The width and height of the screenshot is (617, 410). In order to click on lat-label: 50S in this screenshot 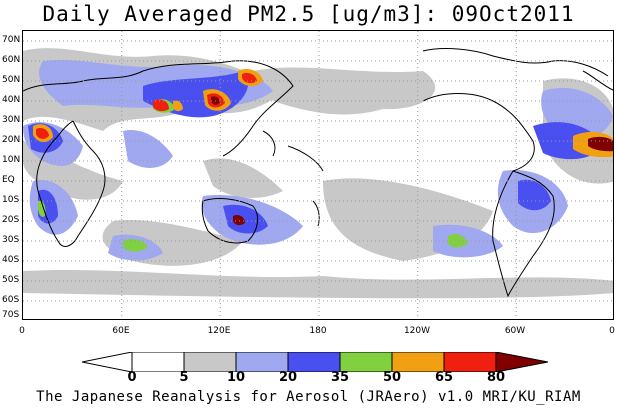, I will do `click(11, 280)`.